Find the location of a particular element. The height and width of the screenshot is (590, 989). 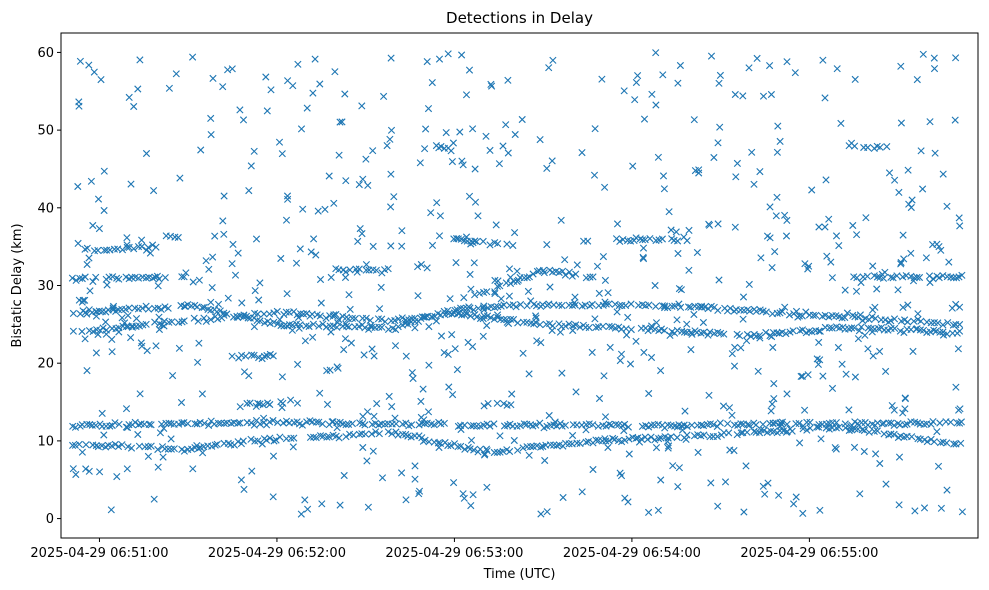

y-tick-label: 40 is located at coordinates (45, 208).